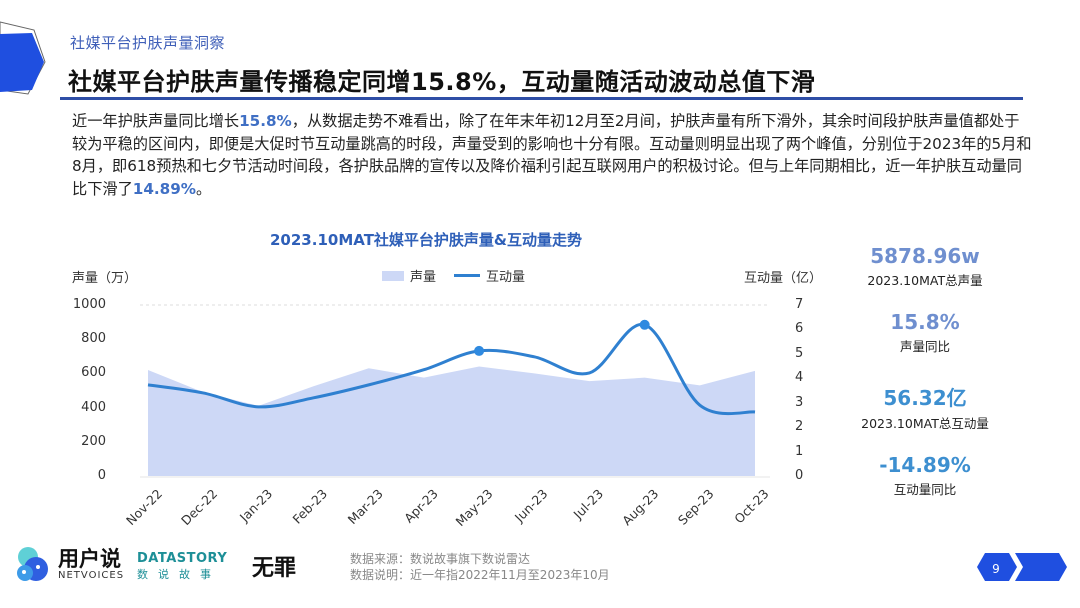  Describe the element at coordinates (93, 441) in the screenshot. I see `left-axis-tick: 200` at that location.